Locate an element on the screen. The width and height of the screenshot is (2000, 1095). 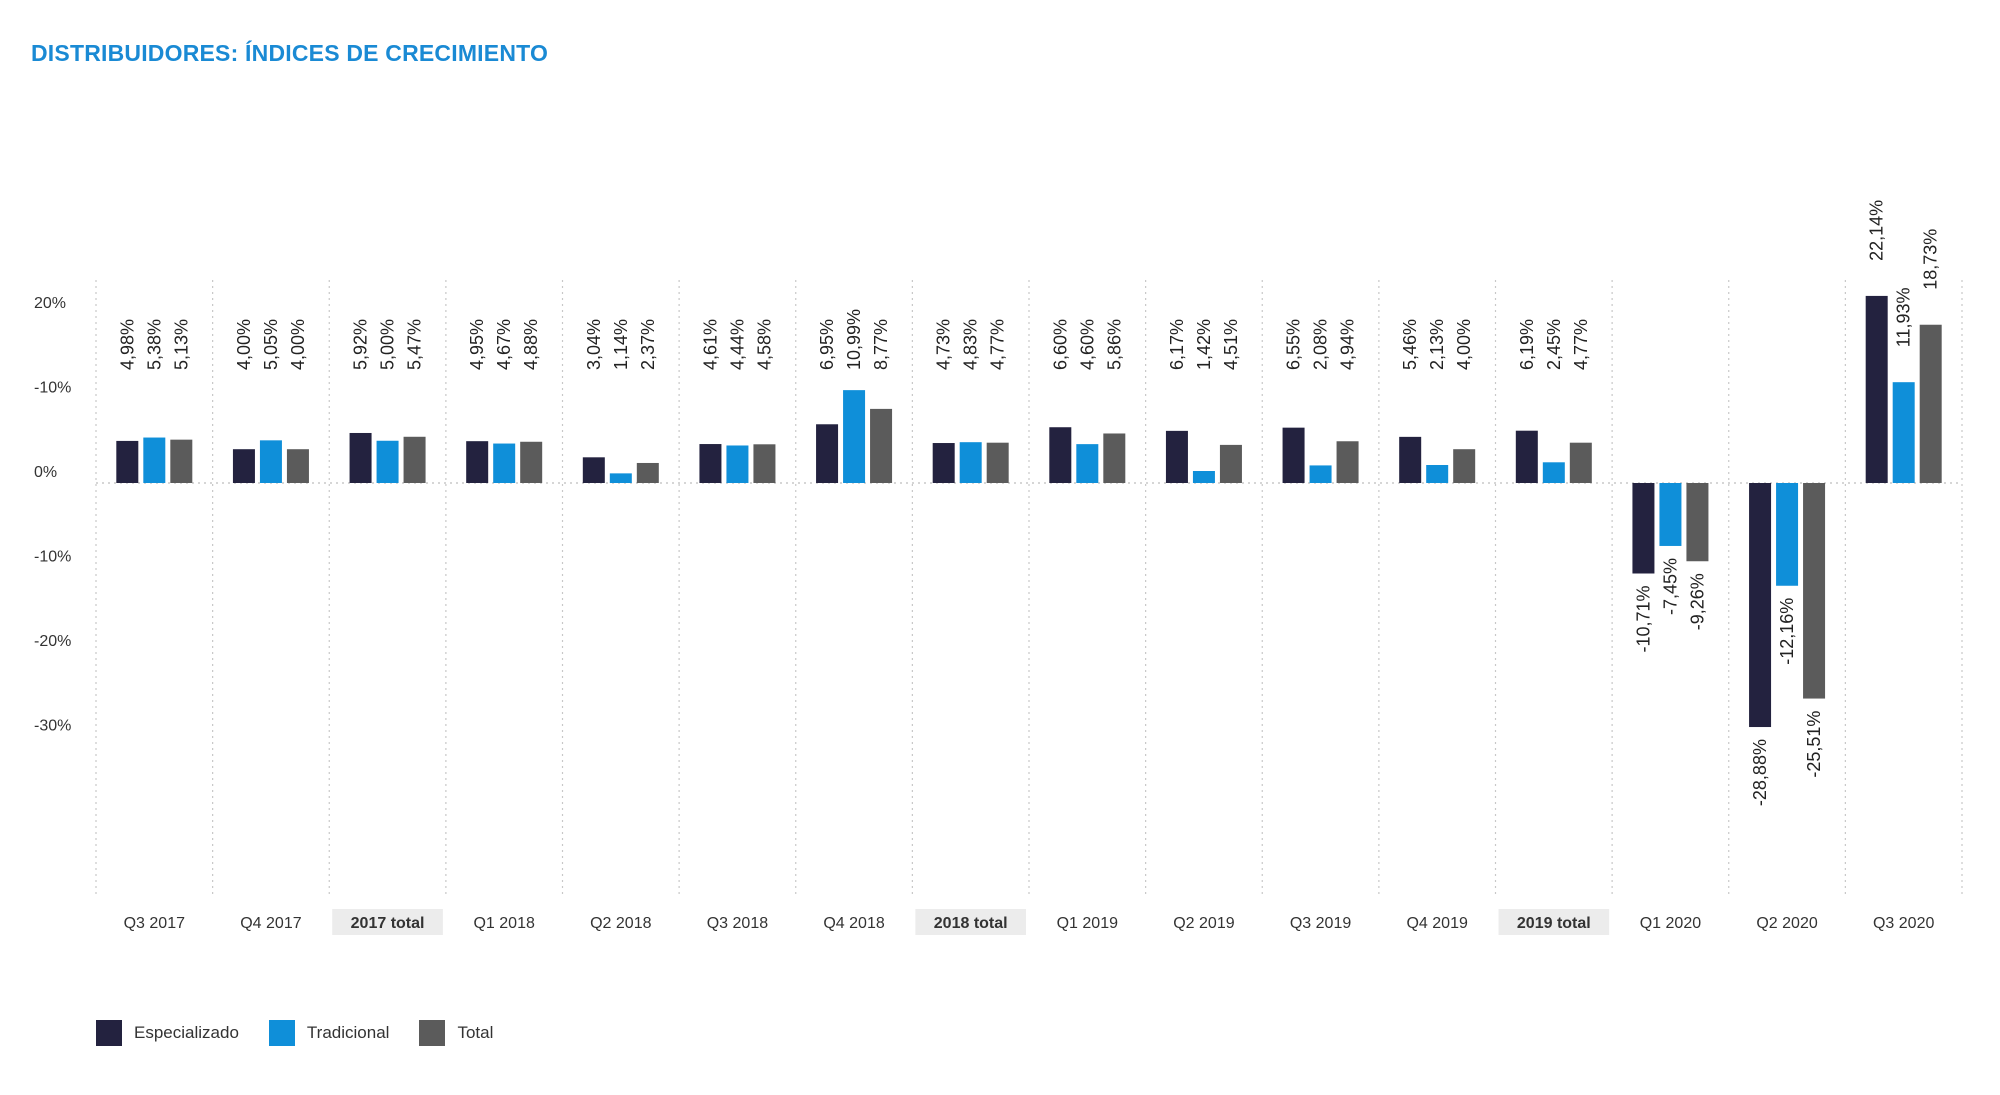
bar-total-q1-2018 is located at coordinates (531, 462).